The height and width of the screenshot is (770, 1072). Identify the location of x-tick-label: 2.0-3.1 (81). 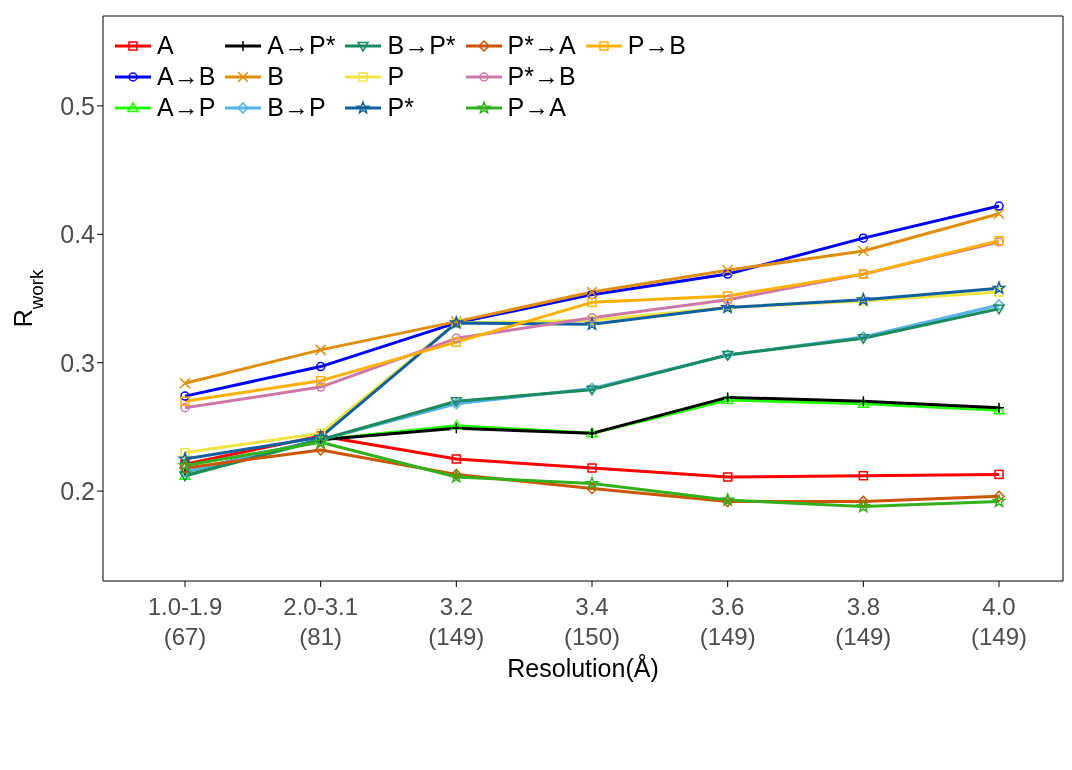
(321, 621).